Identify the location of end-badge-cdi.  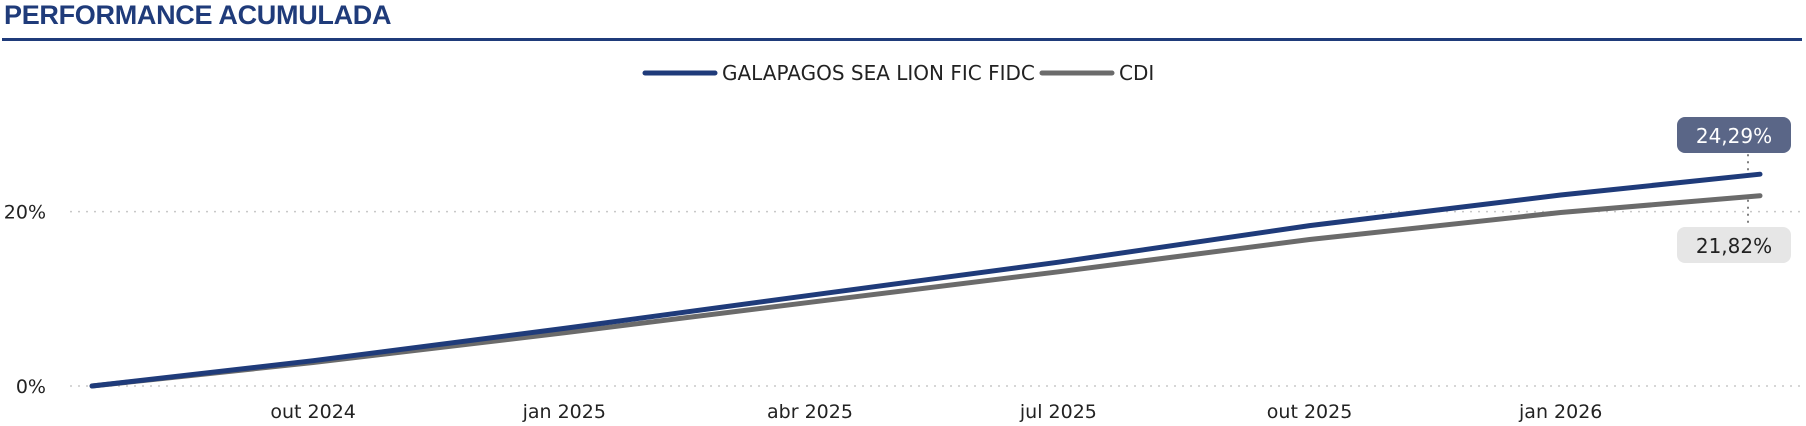
(1734, 245).